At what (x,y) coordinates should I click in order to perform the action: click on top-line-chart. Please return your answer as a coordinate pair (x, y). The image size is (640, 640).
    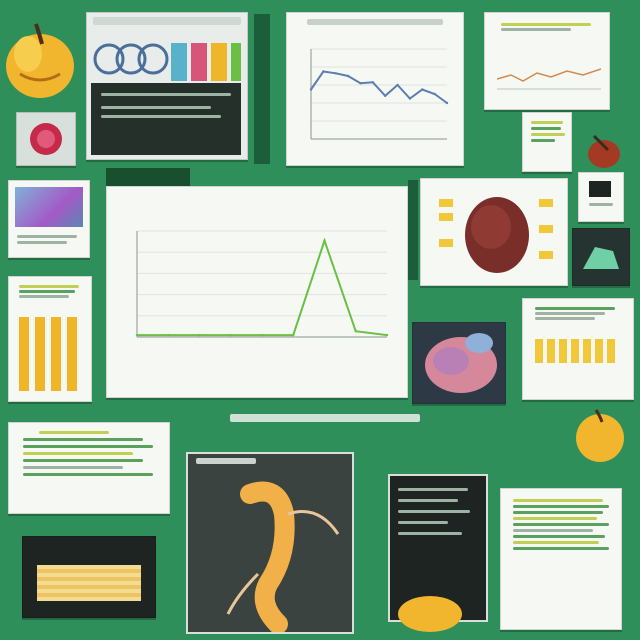
    Looking at the image, I should click on (379, 94).